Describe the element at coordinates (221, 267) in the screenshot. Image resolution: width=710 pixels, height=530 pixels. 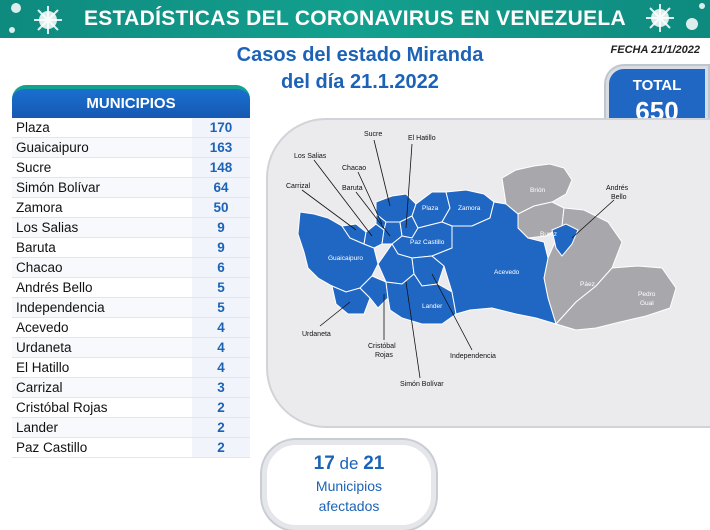
I see `municipio-cases: 6` at that location.